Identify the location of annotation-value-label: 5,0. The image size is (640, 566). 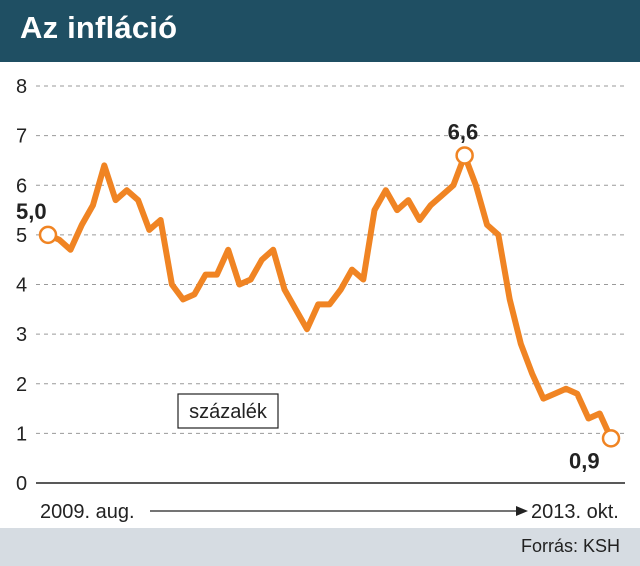
(31, 211).